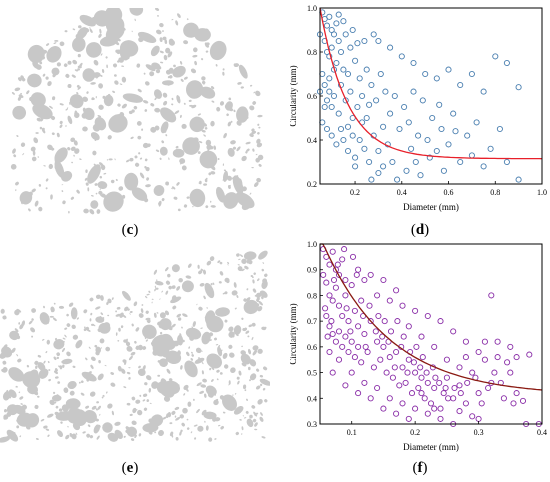 Image resolution: width=550 pixels, height=482 pixels. Describe the element at coordinates (312, 52) in the screenshot. I see `y-tick-label: 0.8` at that location.